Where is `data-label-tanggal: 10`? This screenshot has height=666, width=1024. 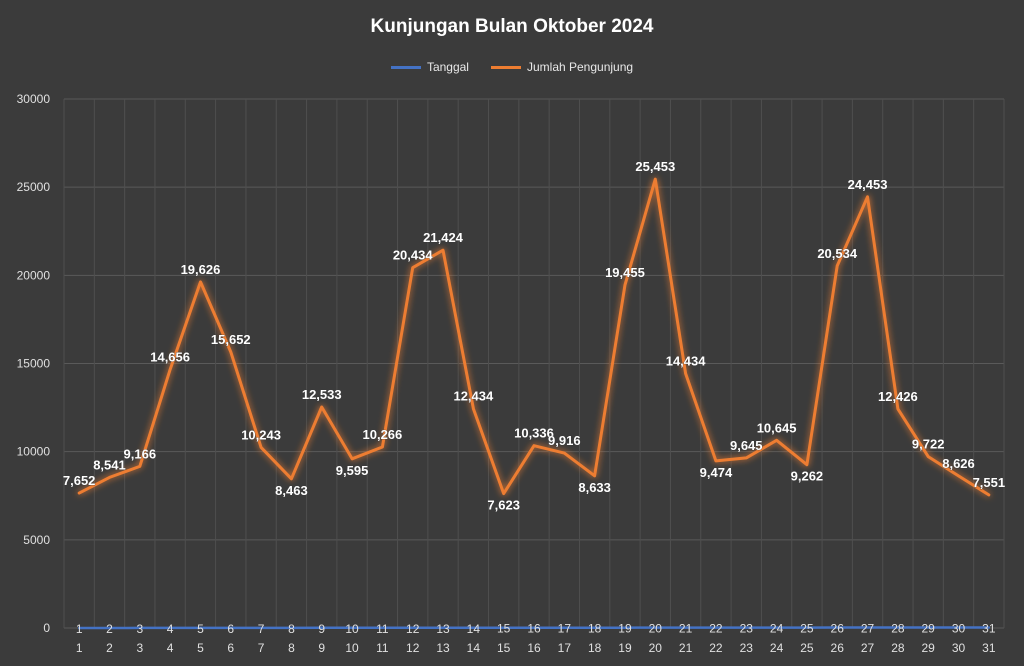 data-label-tanggal: 10 is located at coordinates (352, 629).